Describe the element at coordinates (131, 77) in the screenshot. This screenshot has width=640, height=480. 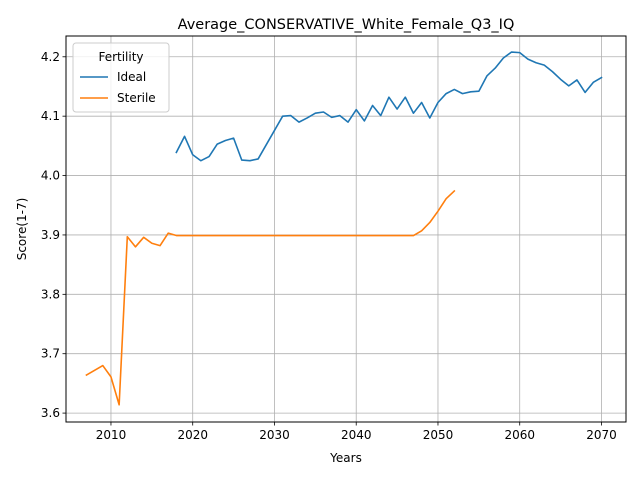
I see `legend-label-ideal: Ideal` at that location.